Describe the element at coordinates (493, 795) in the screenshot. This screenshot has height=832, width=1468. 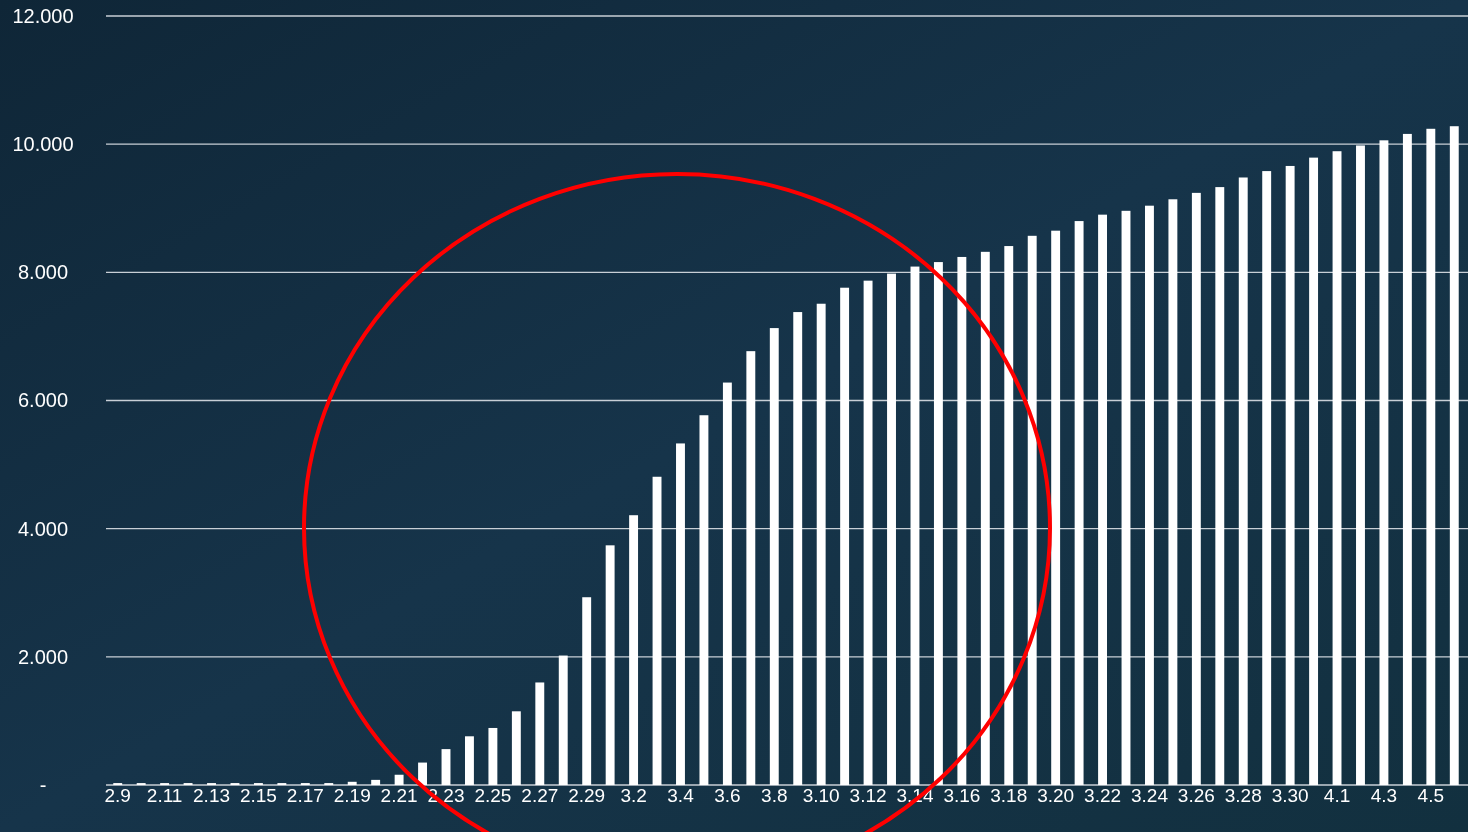
I see `x-tick-label: 2.25` at that location.